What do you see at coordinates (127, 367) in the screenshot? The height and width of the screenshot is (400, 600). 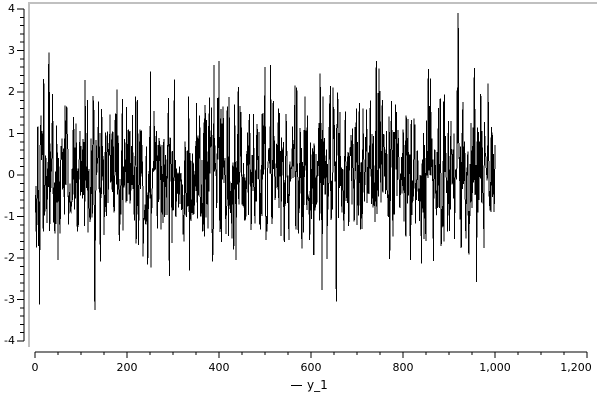 I see `x-tick-label: 200` at bounding box center [127, 367].